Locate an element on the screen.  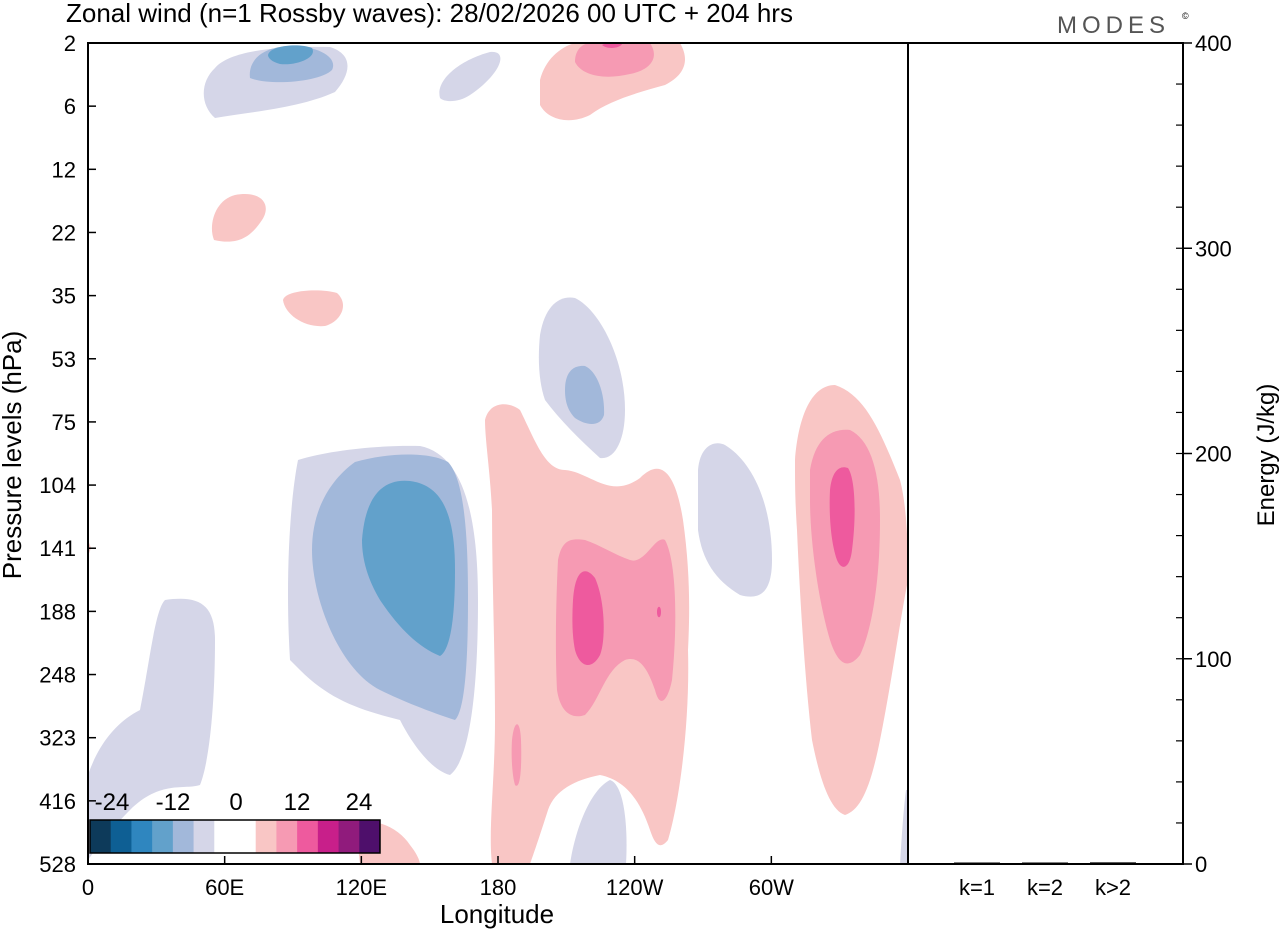
contour-pos-4-mid-small is located at coordinates (313, 308).